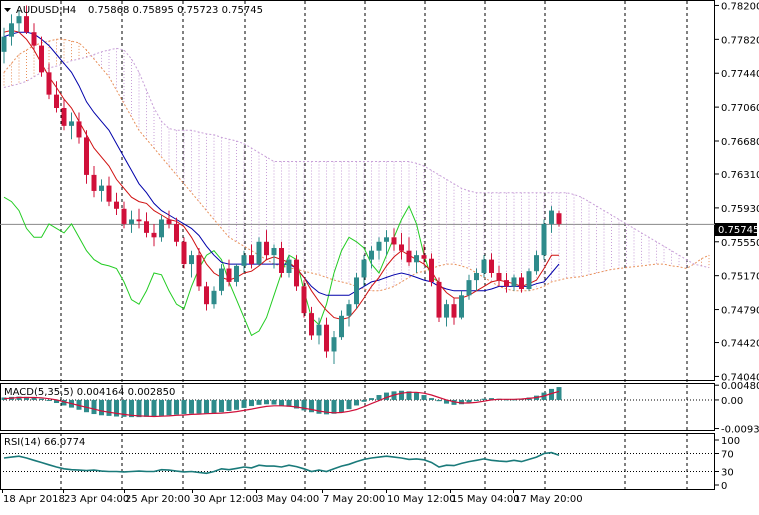 This screenshot has height=515, width=759. I want to click on time-tick-label: 30 Apr 12:00, so click(225, 499).